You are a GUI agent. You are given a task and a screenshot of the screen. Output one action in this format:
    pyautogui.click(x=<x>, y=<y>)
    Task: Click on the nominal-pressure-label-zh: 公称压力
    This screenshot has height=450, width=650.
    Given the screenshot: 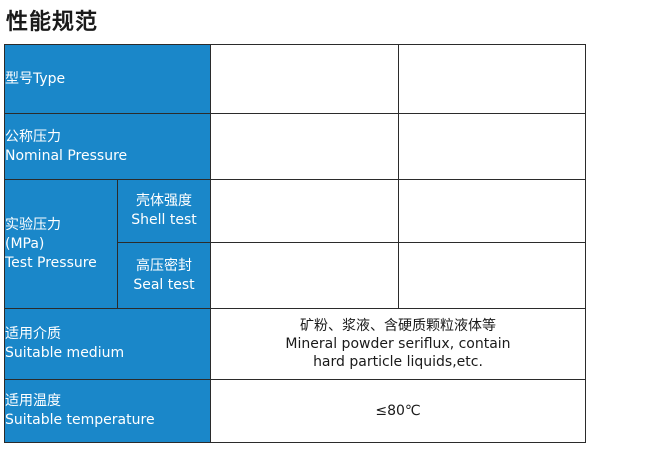 What is the action you would take?
    pyautogui.click(x=33, y=136)
    